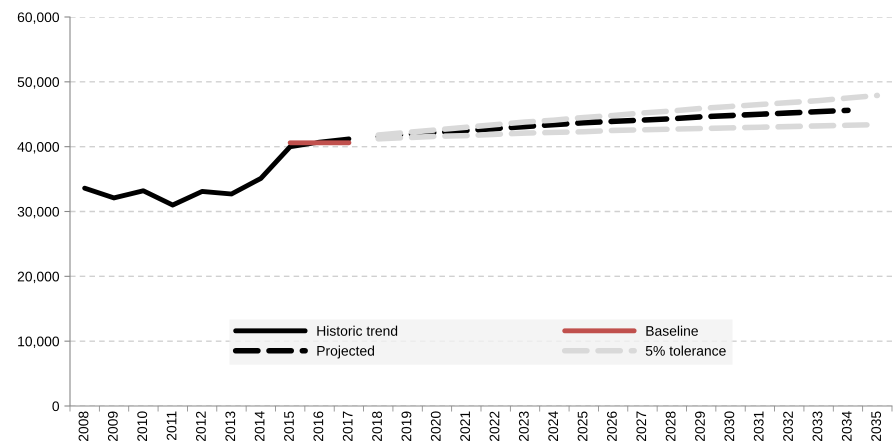 The image size is (893, 448). I want to click on y-tick-label: 20,000, so click(39, 278).